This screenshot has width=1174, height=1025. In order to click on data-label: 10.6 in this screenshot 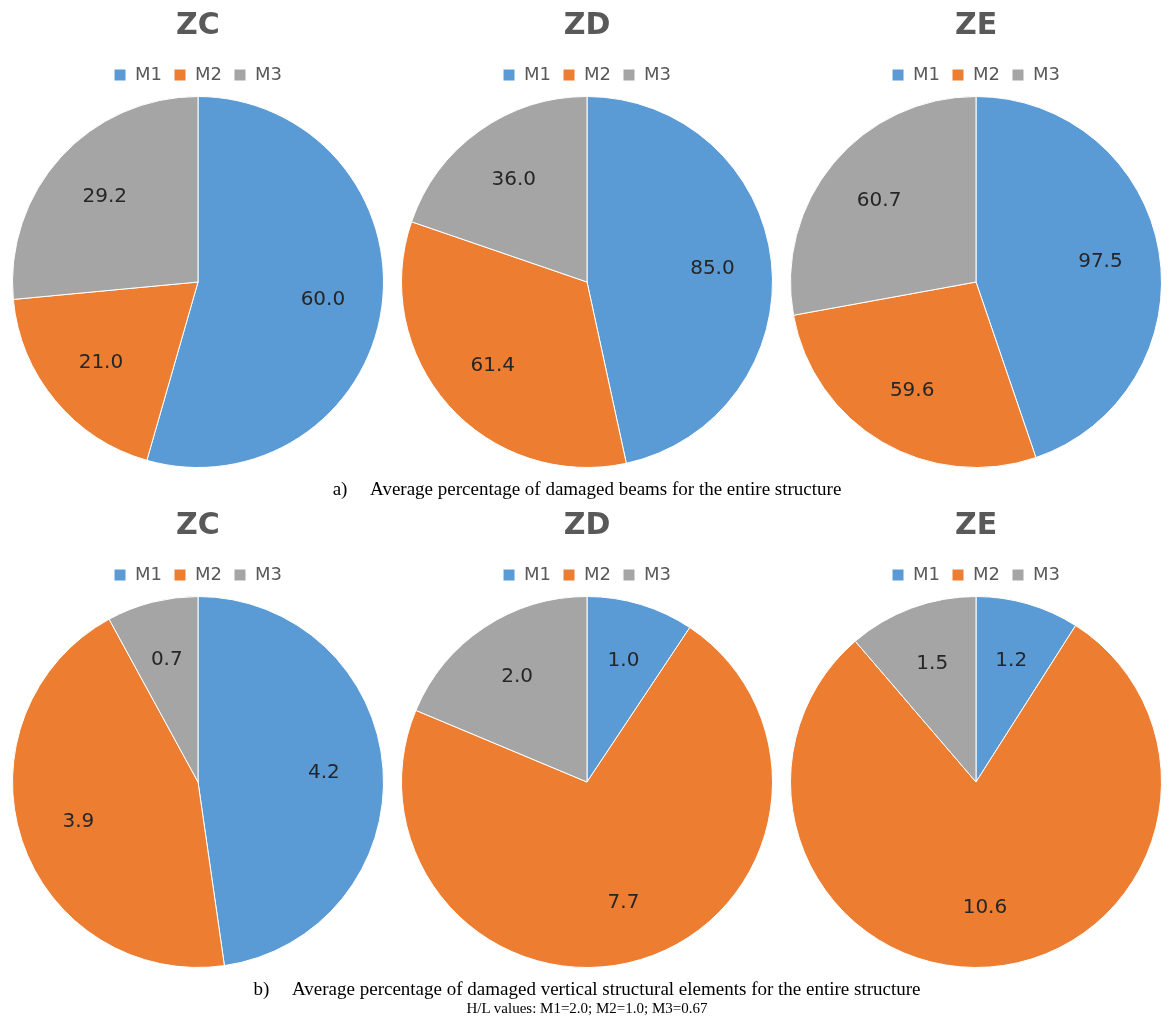, I will do `click(985, 906)`.